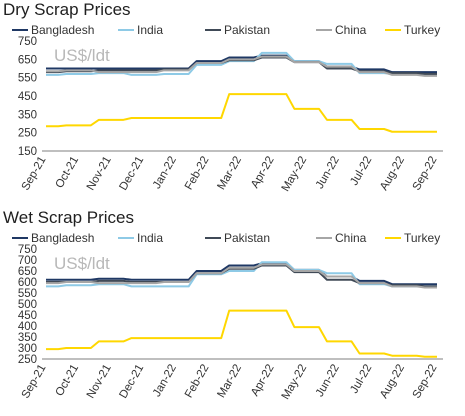  What do you see at coordinates (67, 9) in the screenshot?
I see `chart-title: Dry Scrap Prices` at bounding box center [67, 9].